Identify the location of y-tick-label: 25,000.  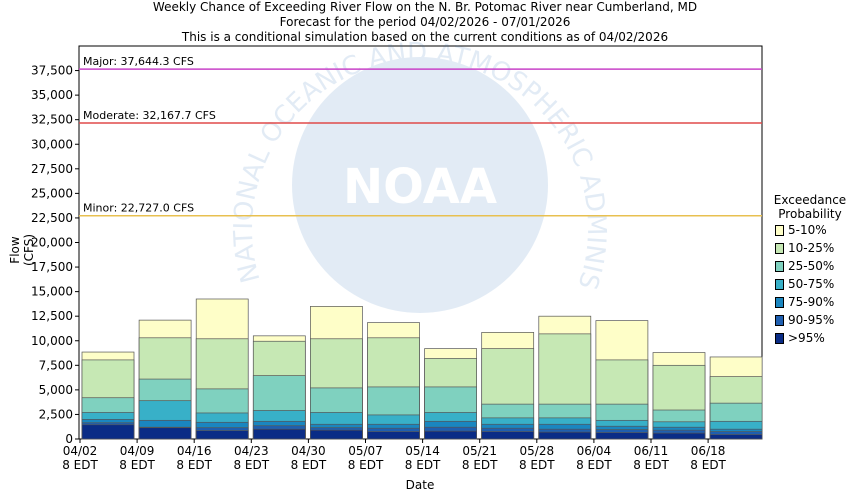
(52, 193).